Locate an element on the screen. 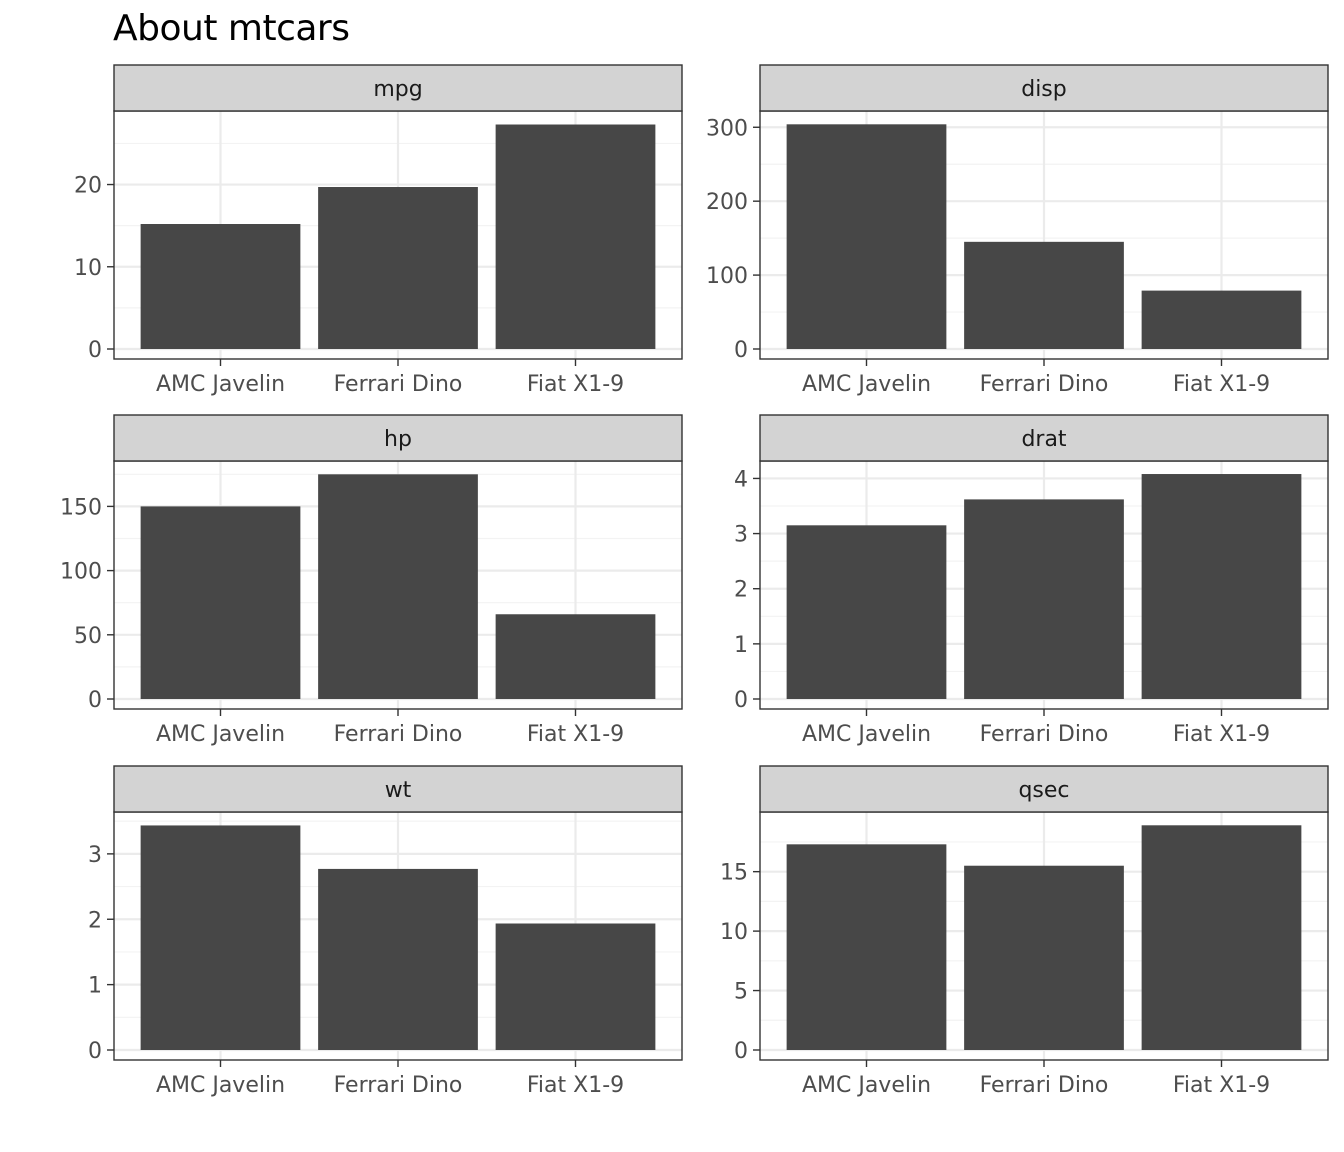 Image resolution: width=1344 pixels, height=1152 pixels. strip-label: wt is located at coordinates (398, 790).